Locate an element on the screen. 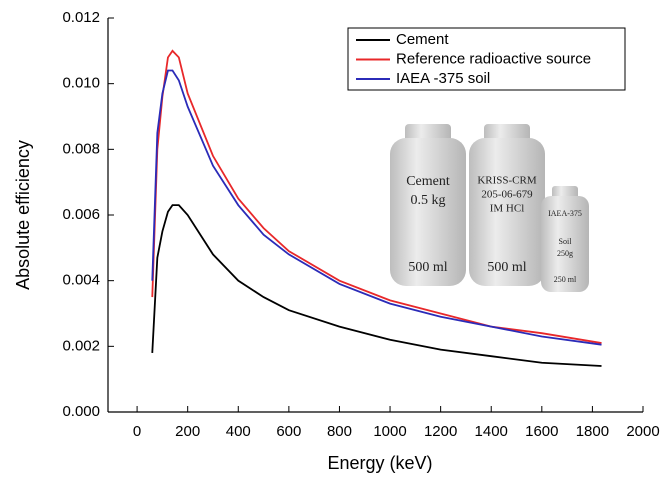 This screenshot has height=477, width=665. bottle-label: 0.5 kg is located at coordinates (428, 200).